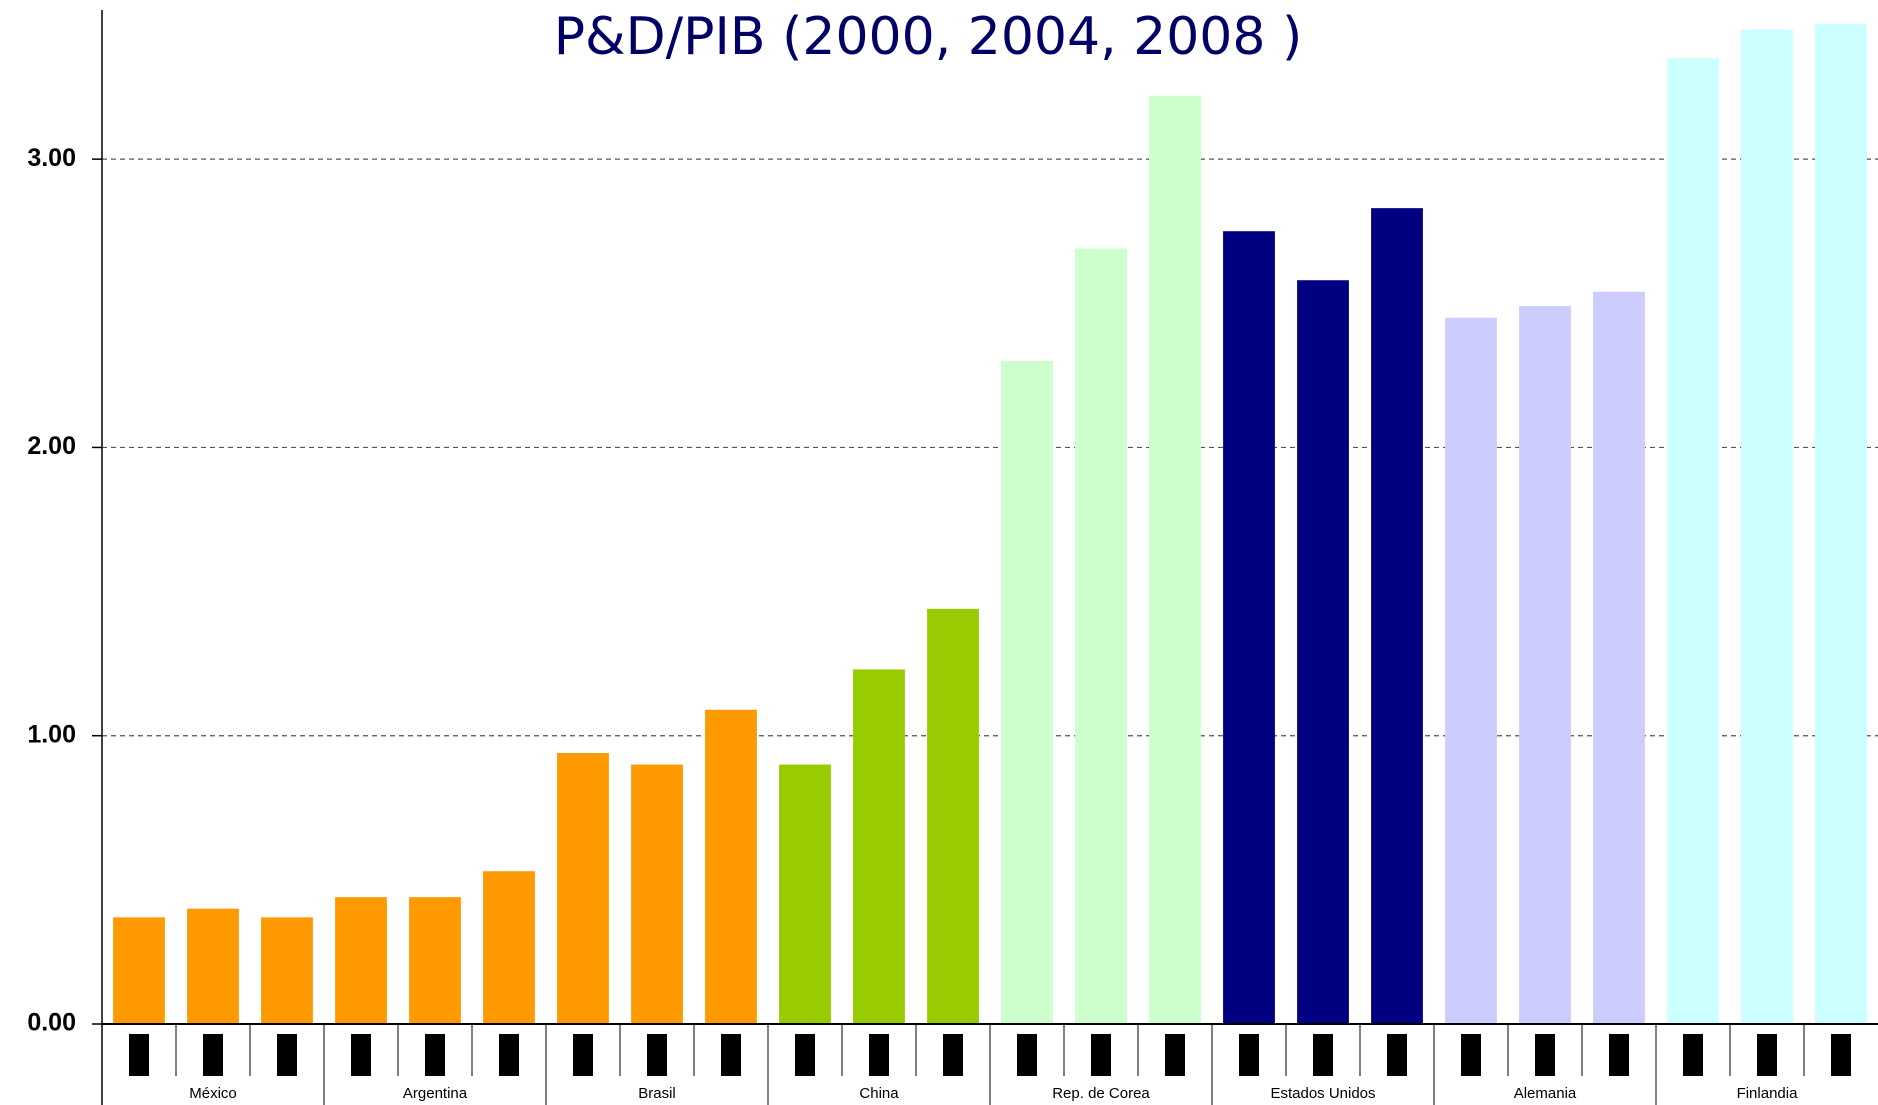  I want to click on y-tick-label: 0.00, so click(51, 1023).